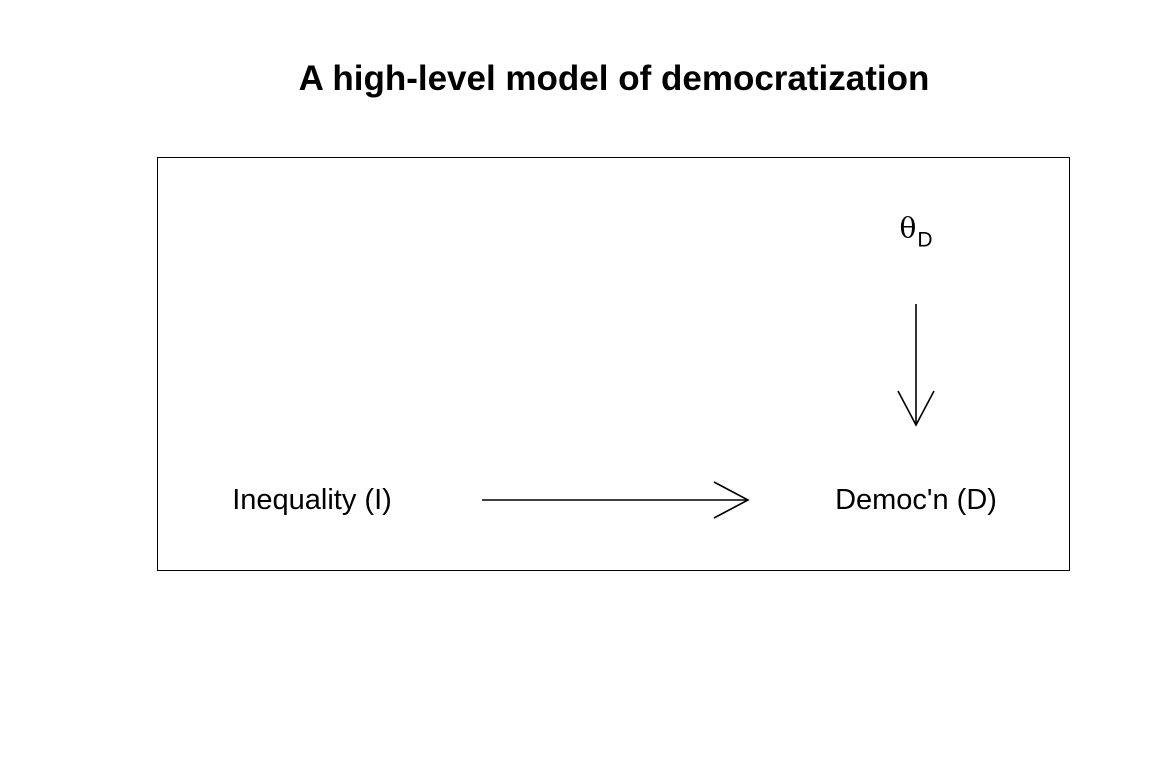 The height and width of the screenshot is (768, 1152). Describe the element at coordinates (908, 228) in the screenshot. I see `theta-symbol: θ` at that location.